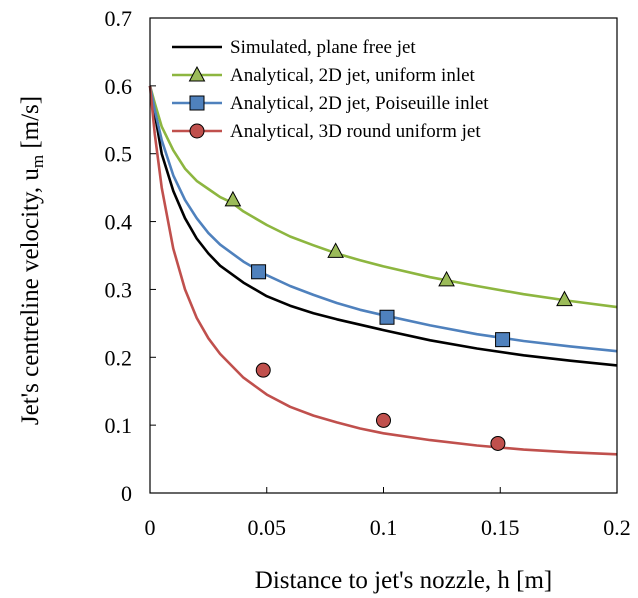 The image size is (638, 598). I want to click on y-tick-label: 0, so click(126, 493).